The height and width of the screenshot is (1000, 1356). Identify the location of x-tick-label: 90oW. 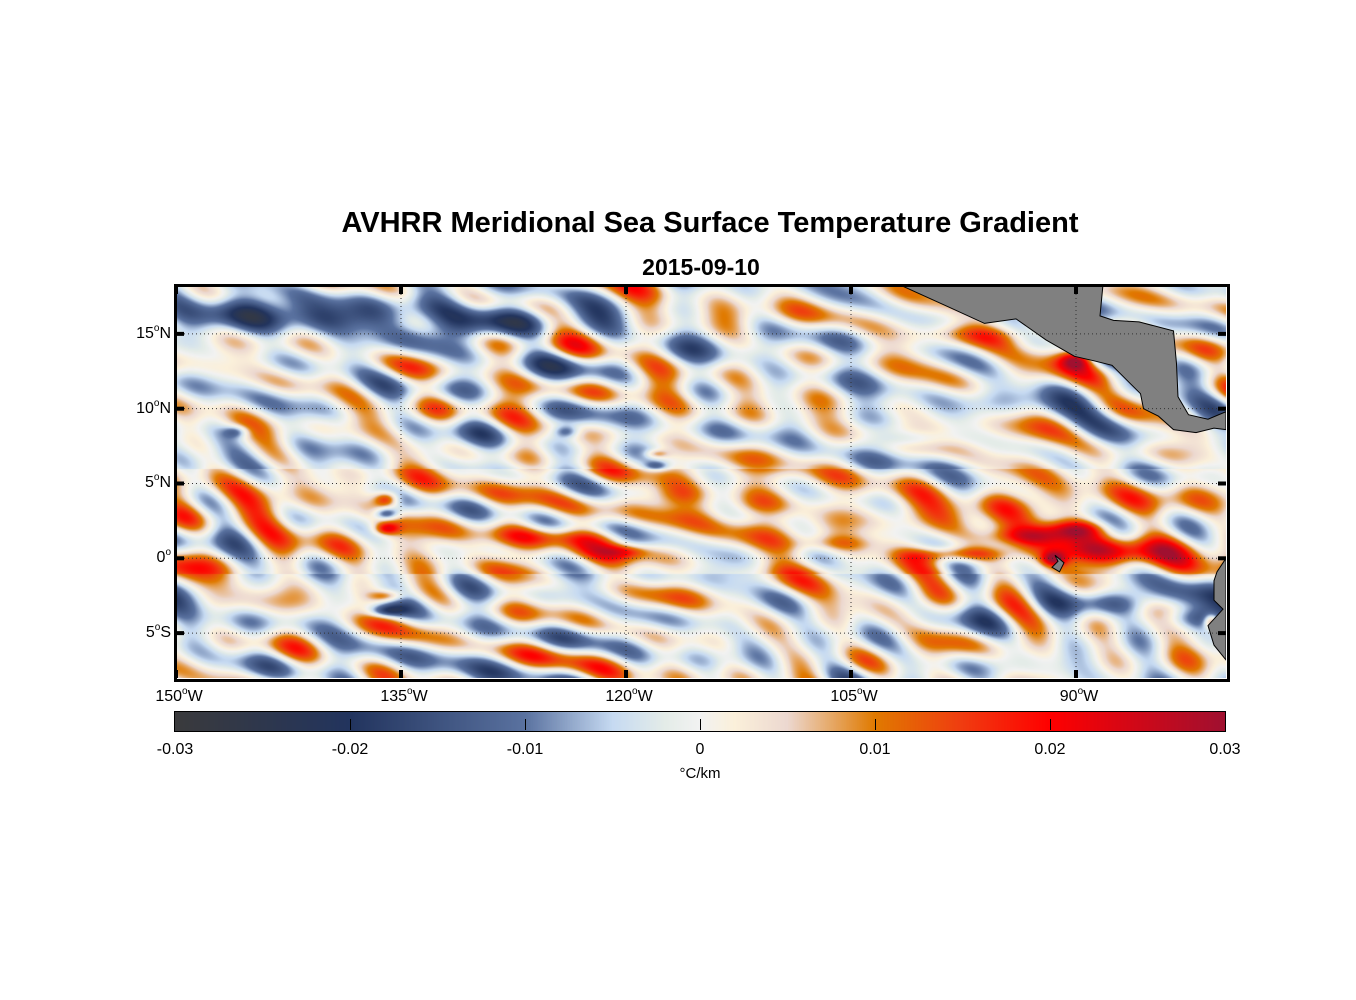
(1079, 695).